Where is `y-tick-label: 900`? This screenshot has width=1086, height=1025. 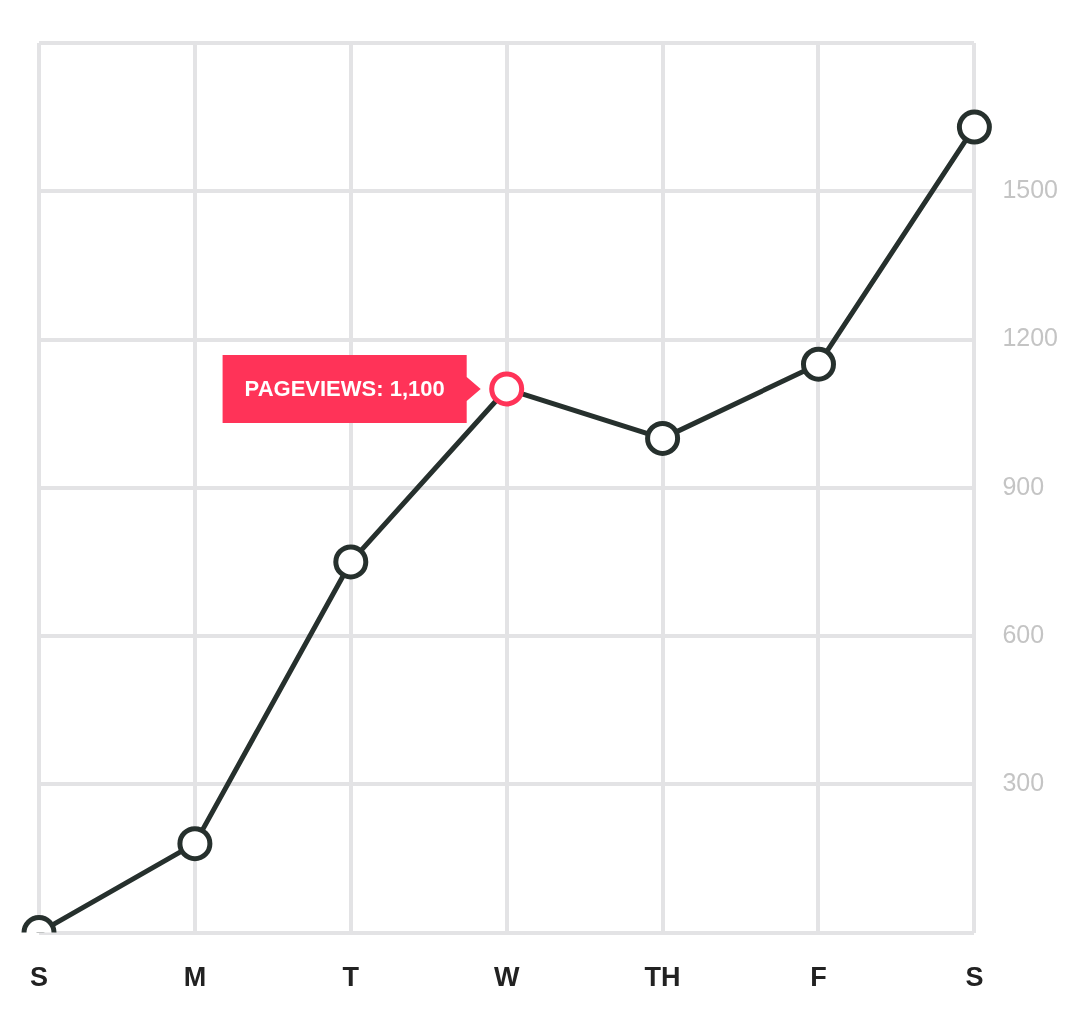 y-tick-label: 900 is located at coordinates (1023, 485).